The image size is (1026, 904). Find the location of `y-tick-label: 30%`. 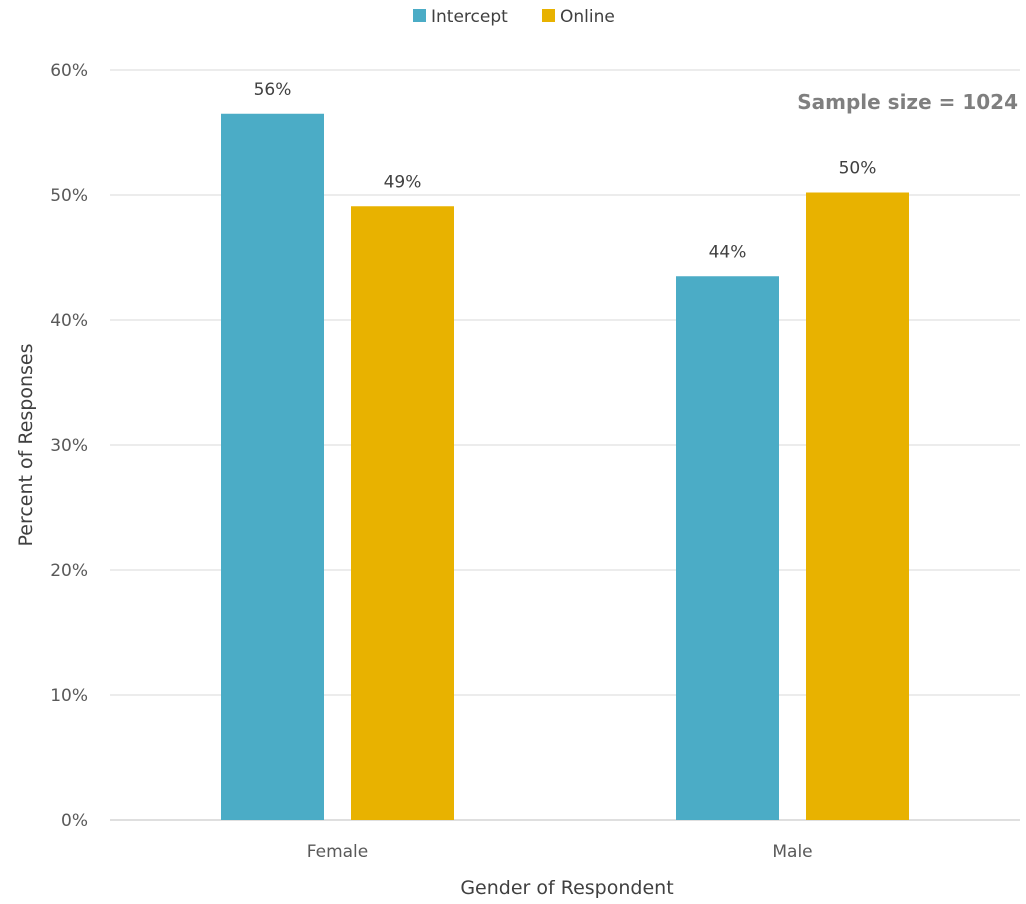

y-tick-label: 30% is located at coordinates (69, 446).